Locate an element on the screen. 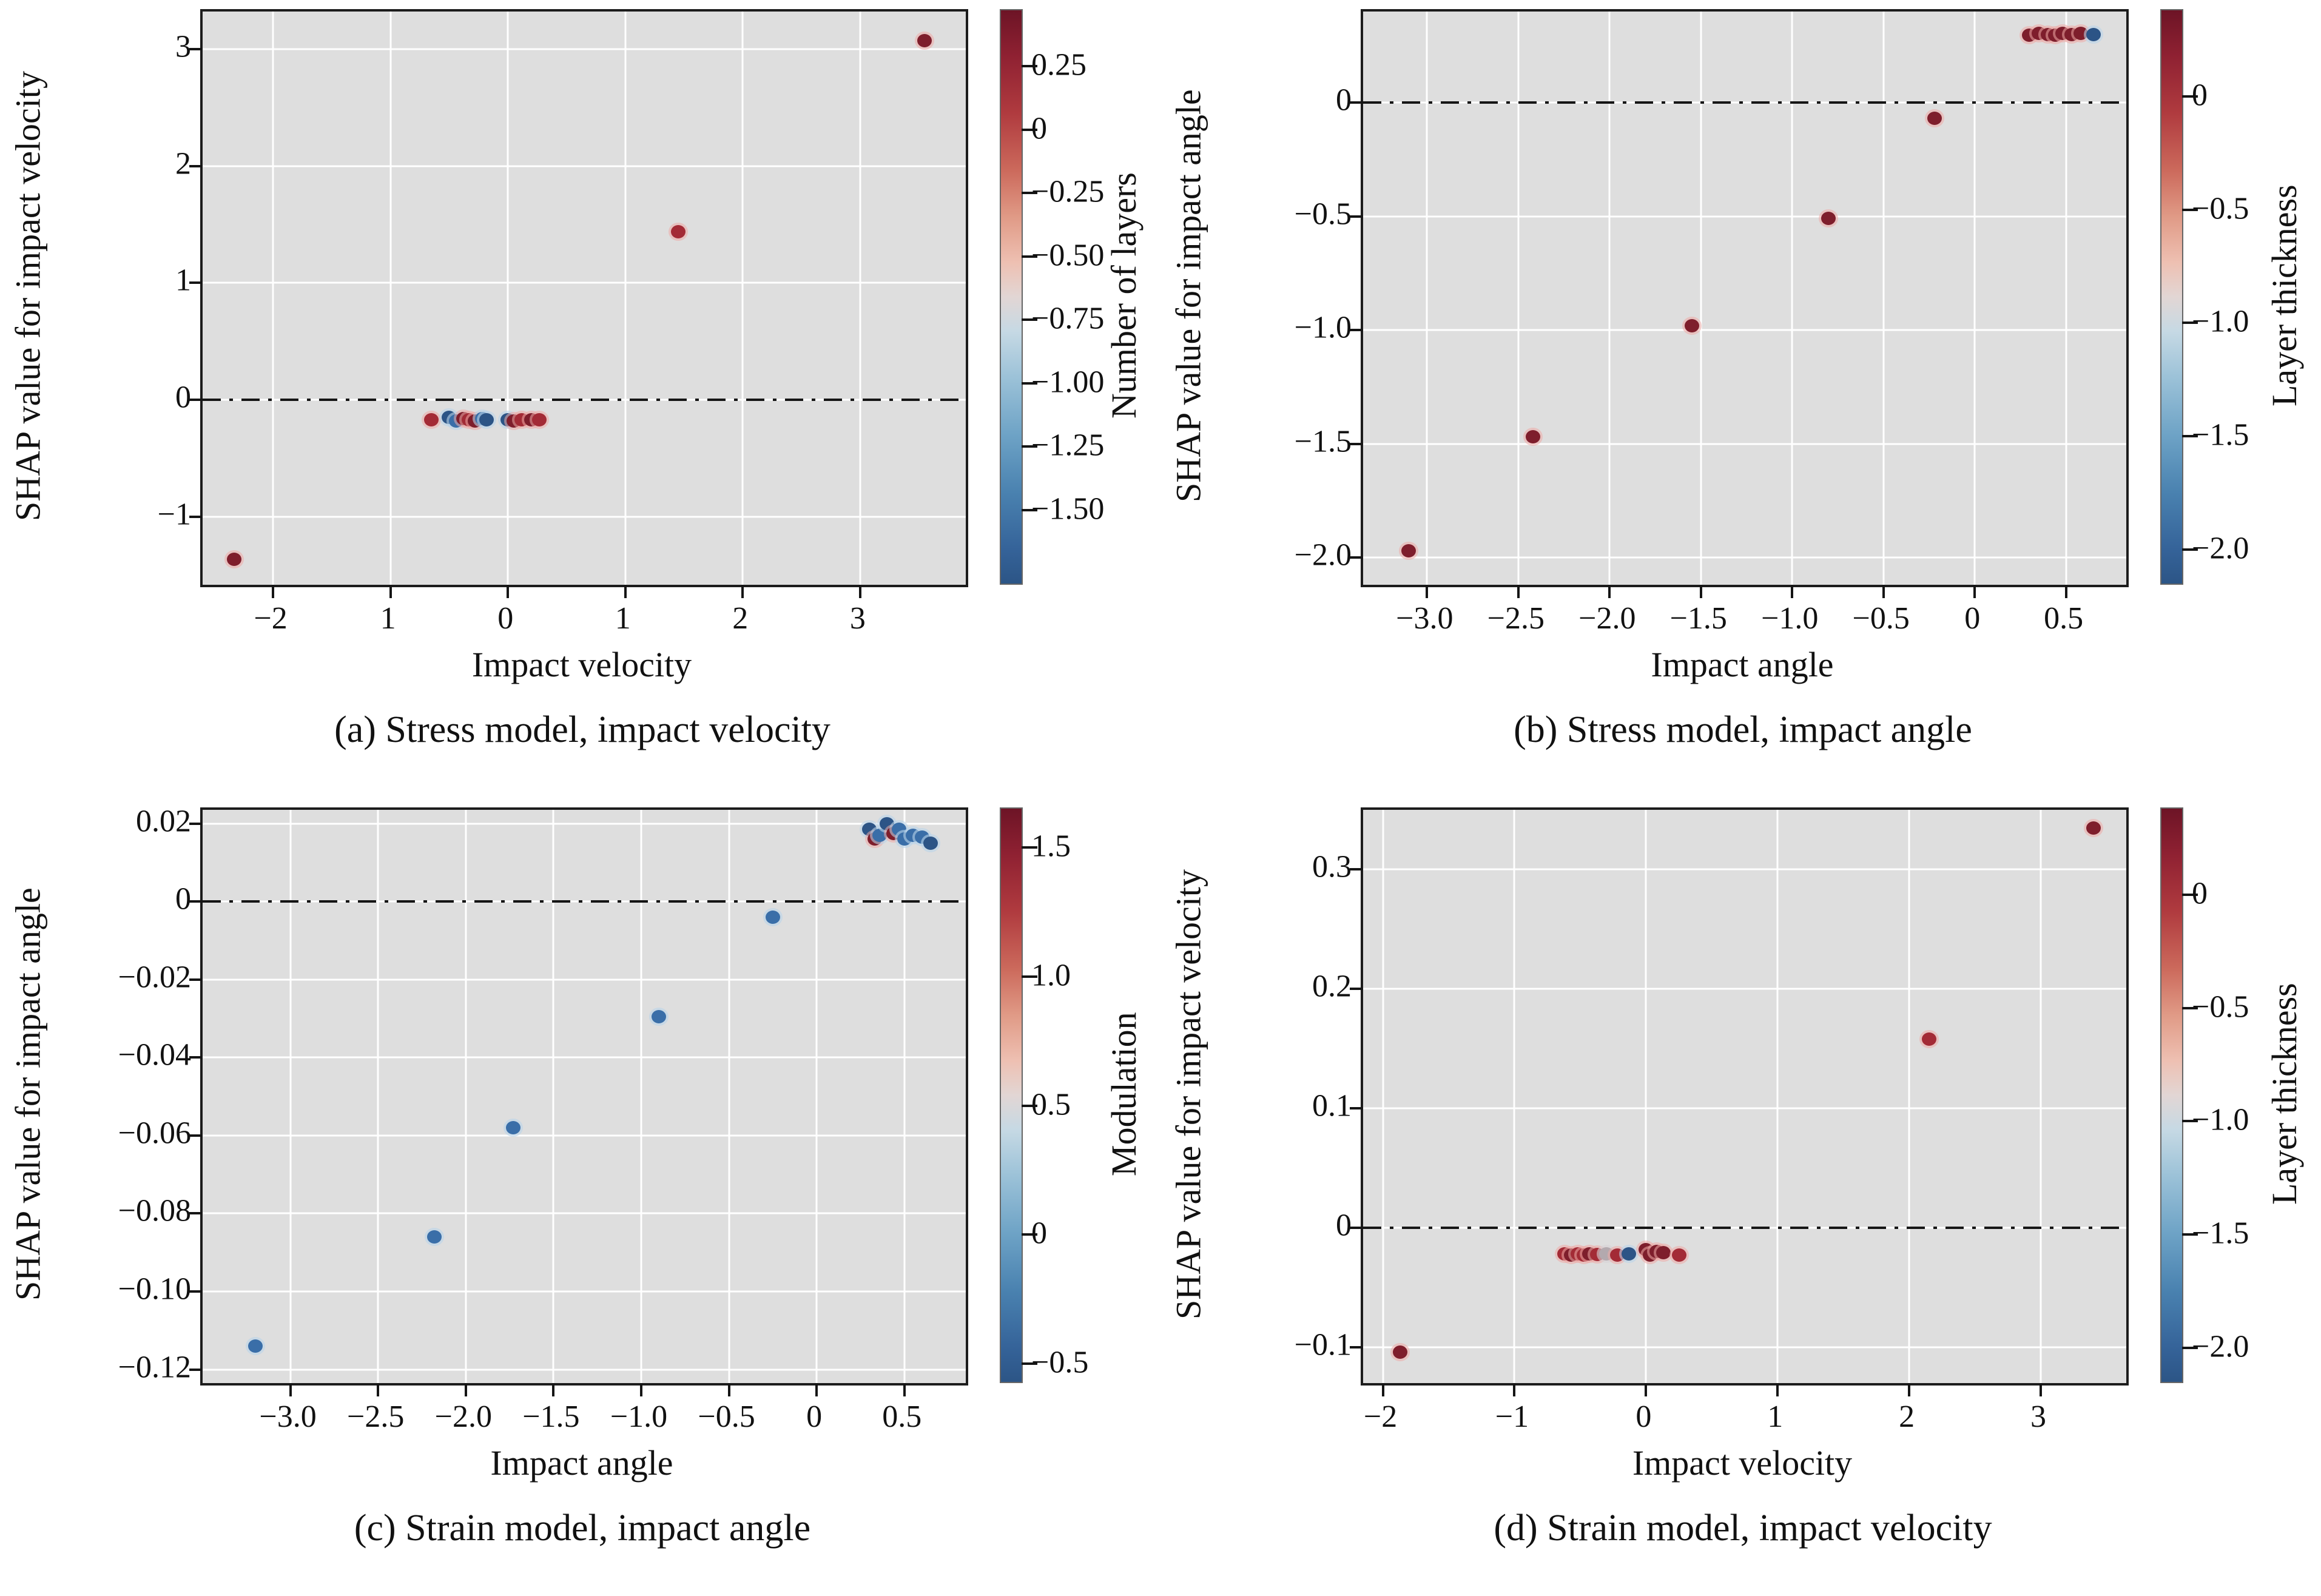 The width and height of the screenshot is (2321, 1596). x-tick-label: −1.0 is located at coordinates (639, 1416).